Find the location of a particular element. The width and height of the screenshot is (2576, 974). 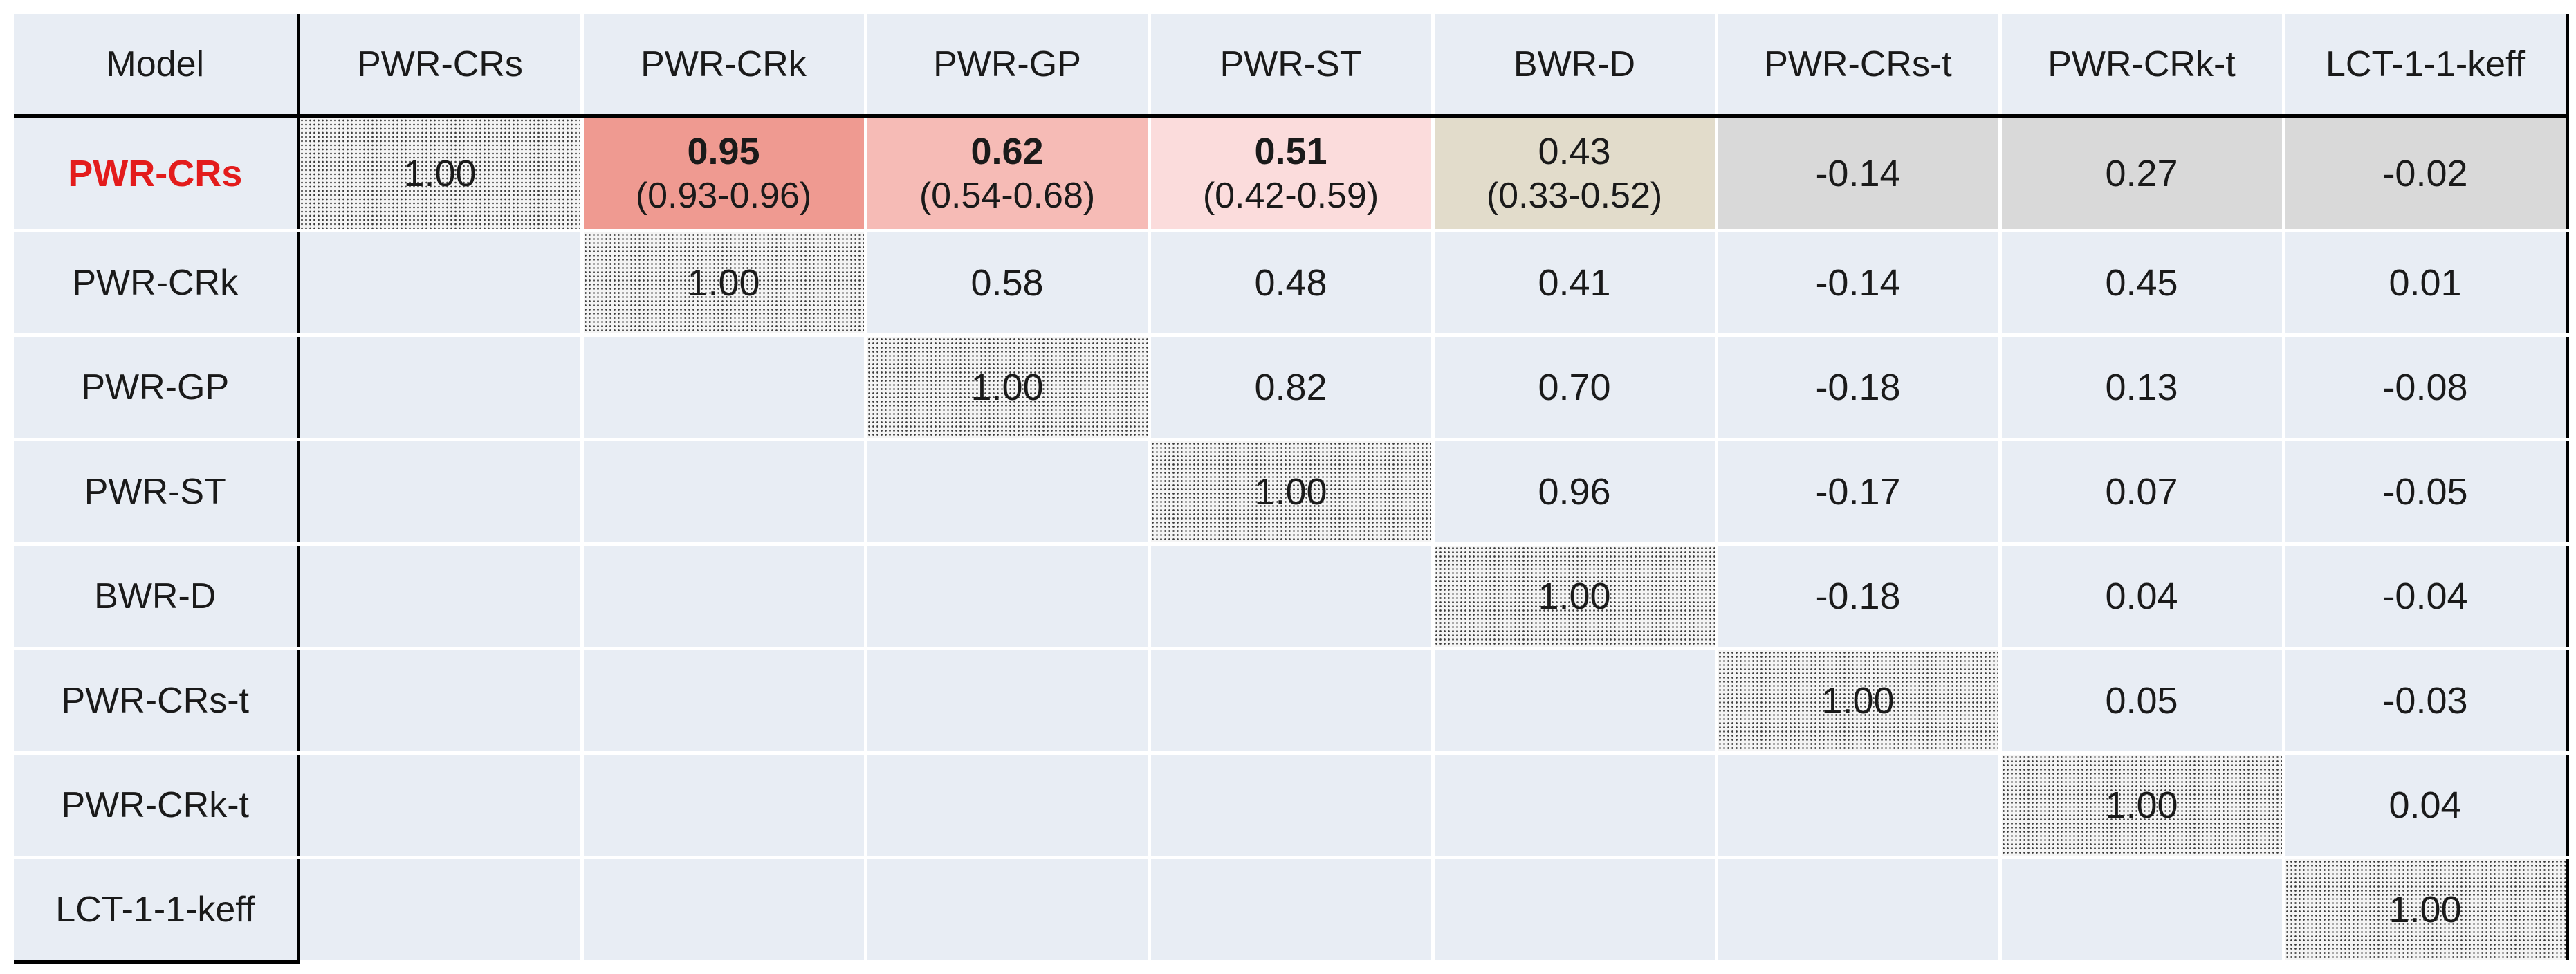

cell-value: 0.96 is located at coordinates (1574, 492).